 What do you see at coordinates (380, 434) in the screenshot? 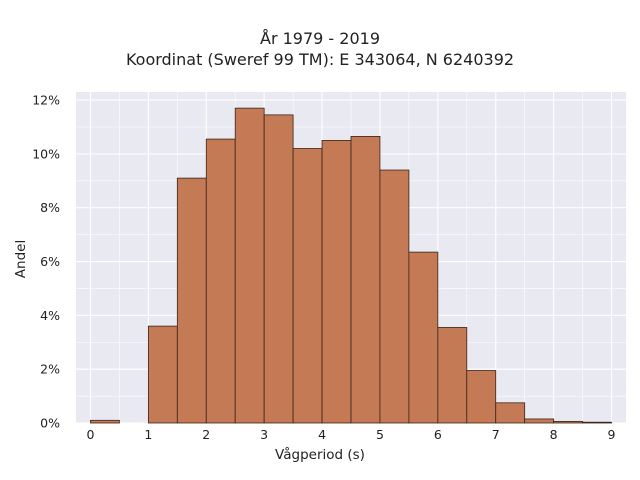
I see `x-tick-label: 5` at bounding box center [380, 434].